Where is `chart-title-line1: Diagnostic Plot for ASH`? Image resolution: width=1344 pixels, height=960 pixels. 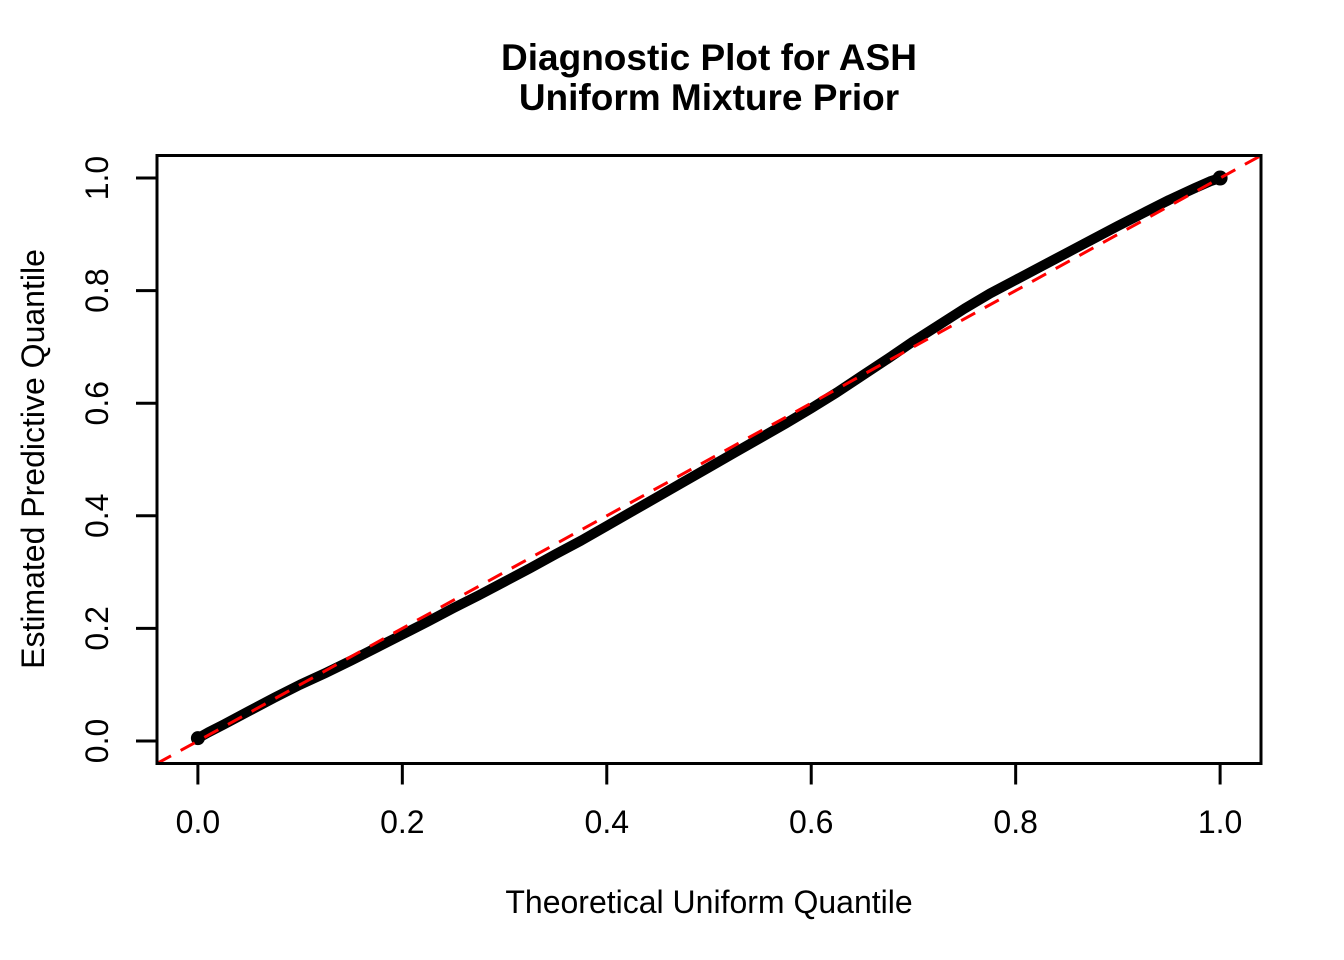
chart-title-line1: Diagnostic Plot for ASH is located at coordinates (709, 57).